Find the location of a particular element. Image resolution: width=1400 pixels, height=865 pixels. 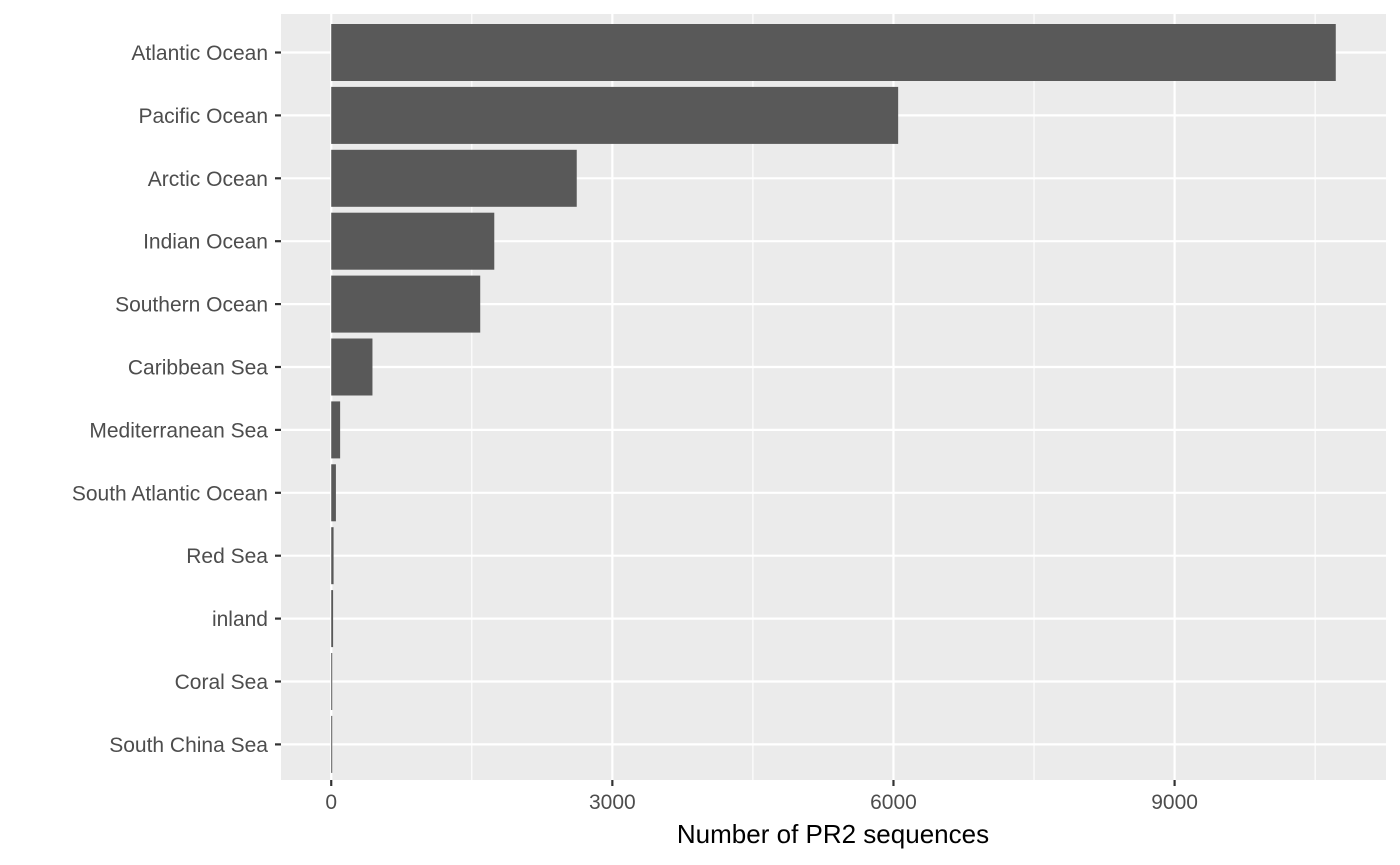

y-tick-label-south-china-sea: South China Sea is located at coordinates (188, 745).